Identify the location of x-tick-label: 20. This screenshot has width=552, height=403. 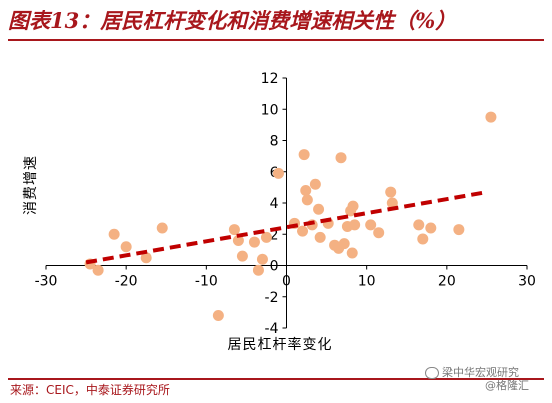
(447, 282).